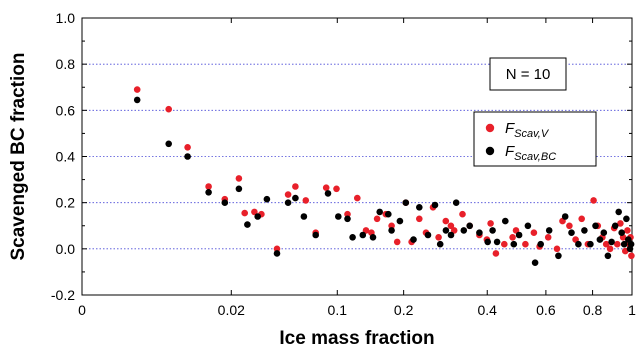 The height and width of the screenshot is (349, 637). I want to click on legend-marker-bc, so click(490, 151).